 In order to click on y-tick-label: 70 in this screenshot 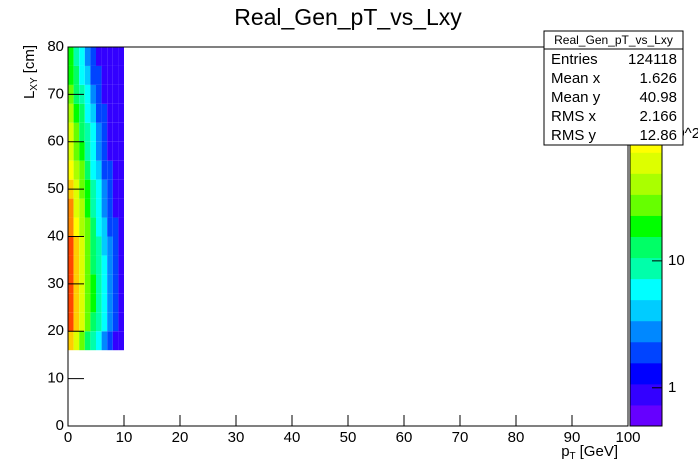, I will do `click(55, 93)`.